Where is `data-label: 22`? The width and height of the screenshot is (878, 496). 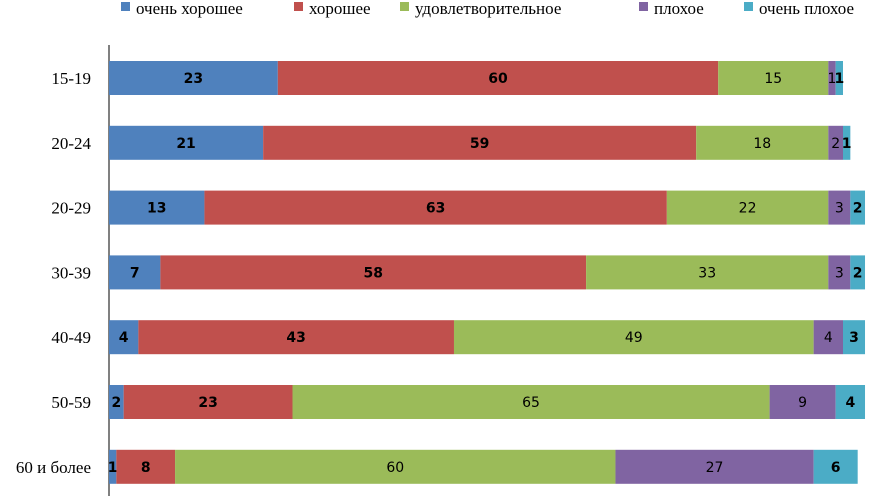
data-label: 22 is located at coordinates (748, 209).